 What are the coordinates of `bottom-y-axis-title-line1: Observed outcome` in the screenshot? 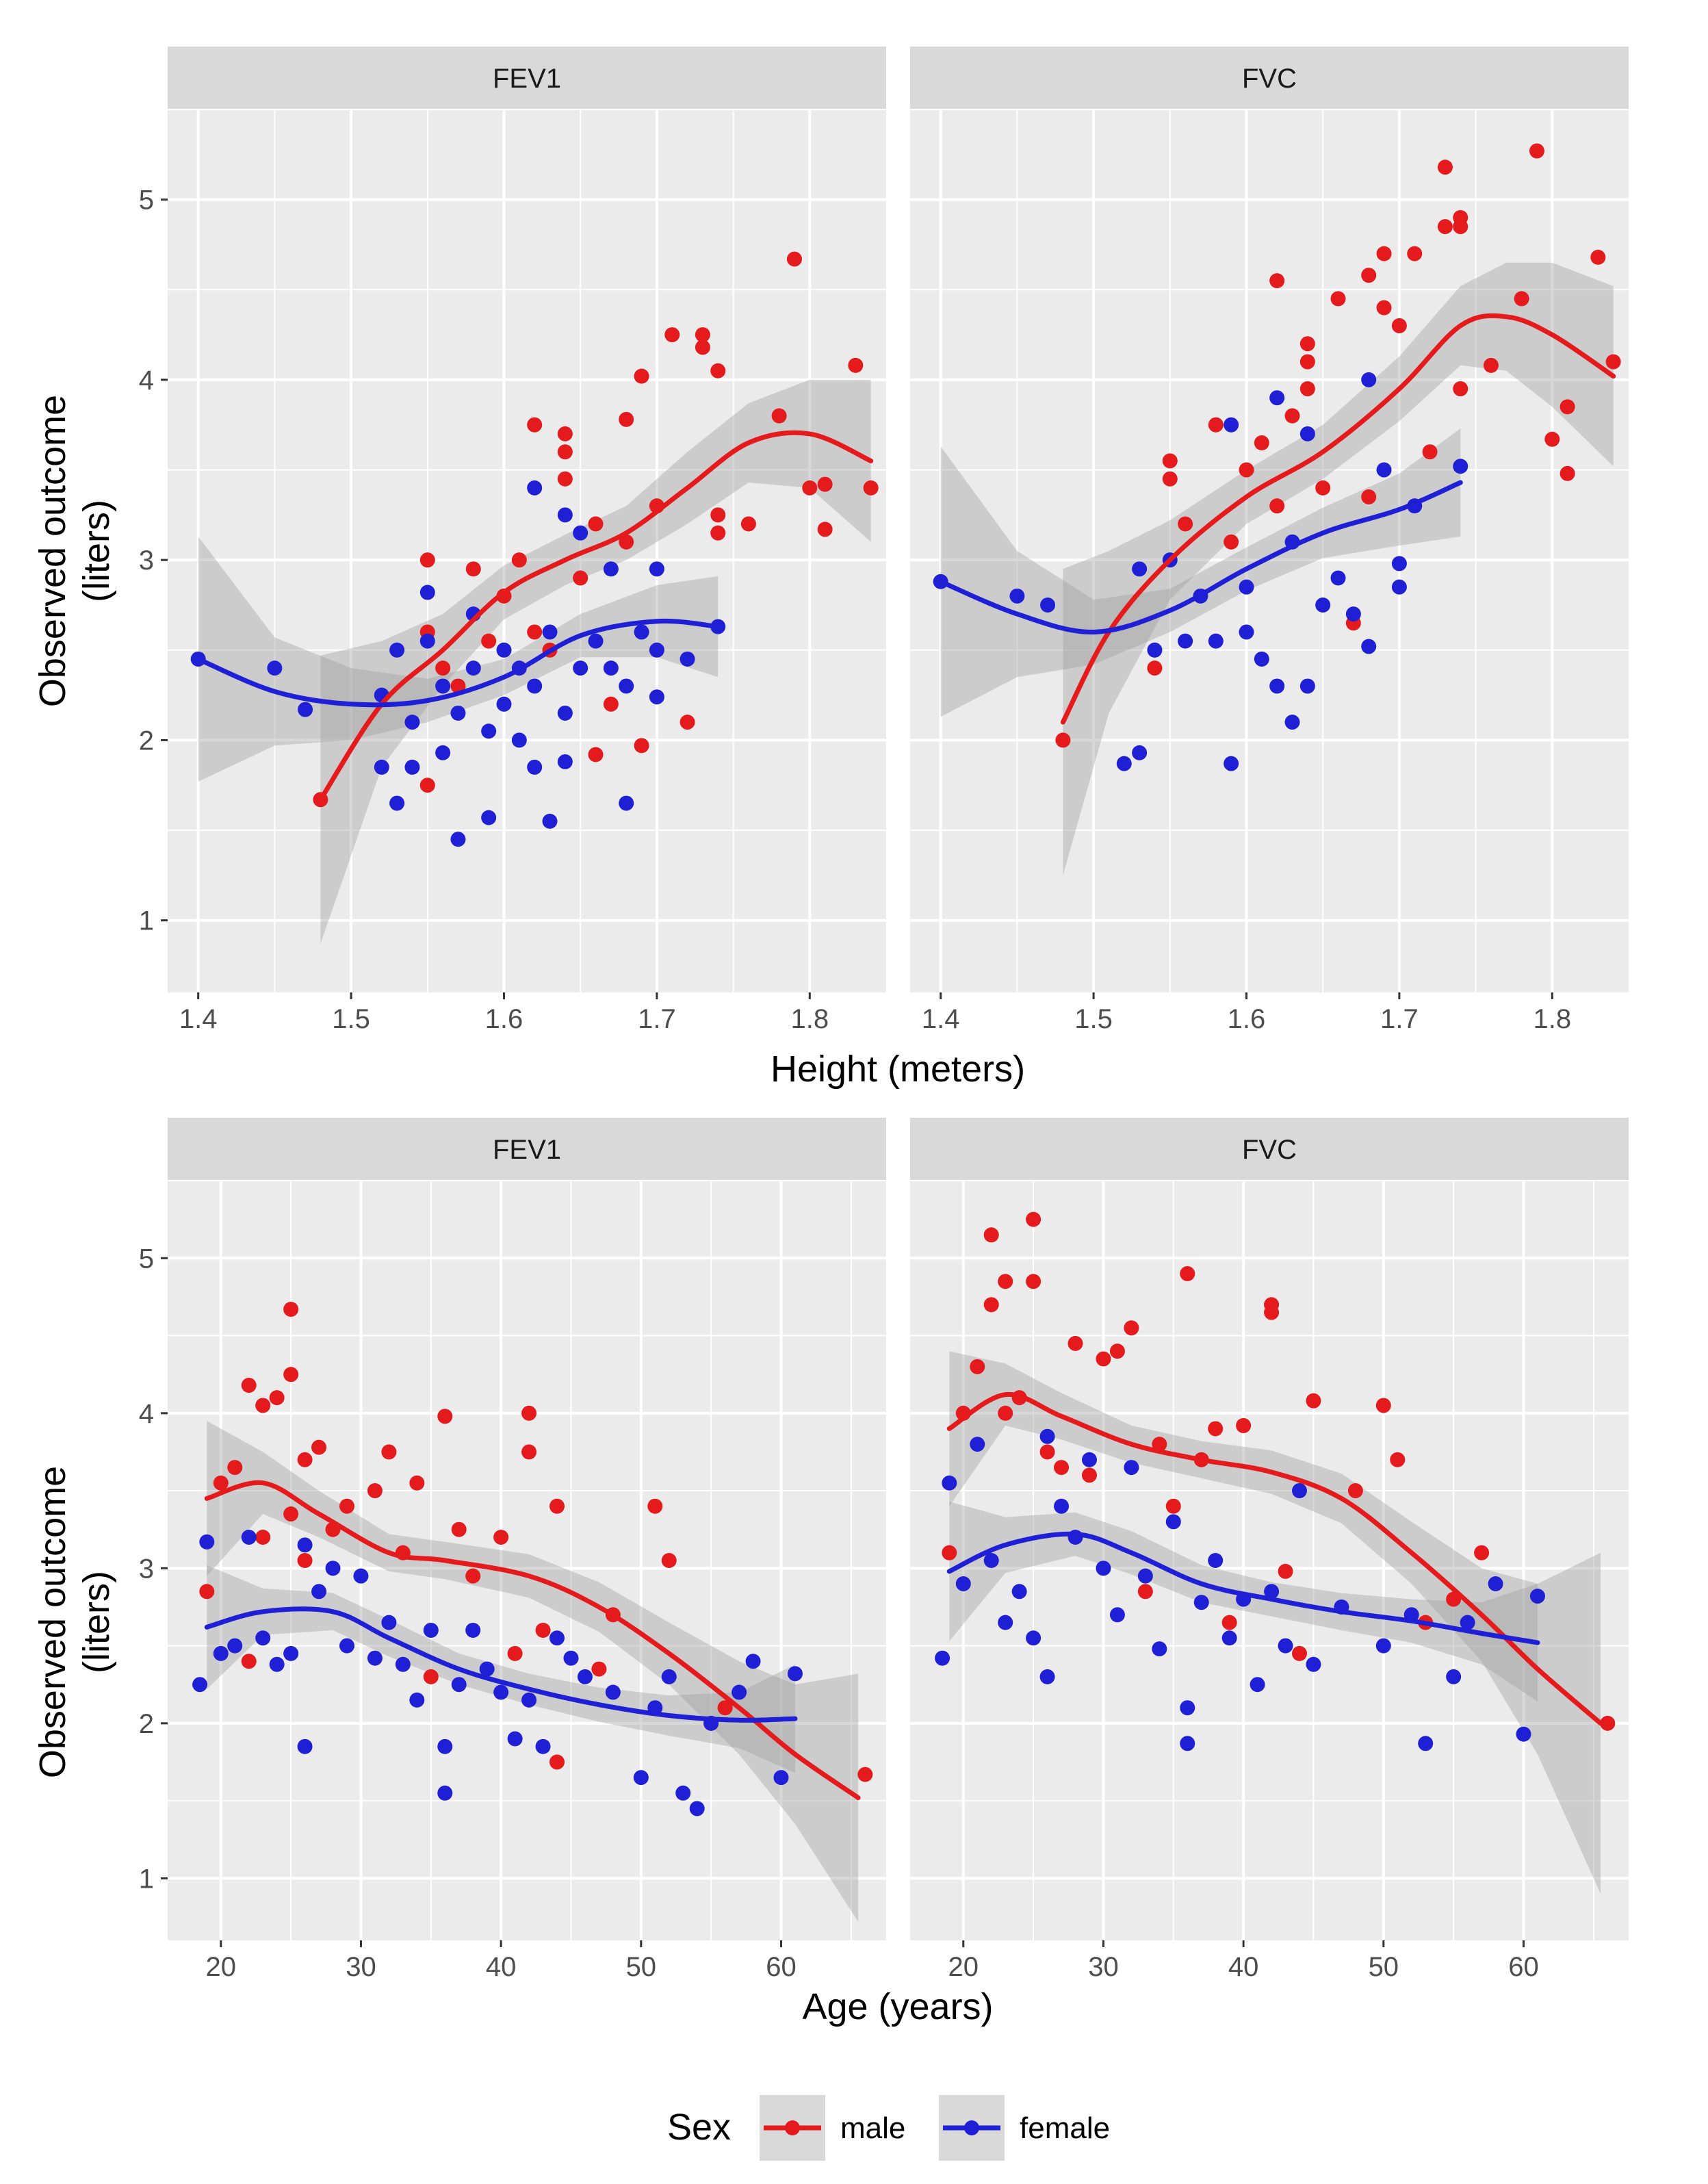 It's located at (52, 1622).